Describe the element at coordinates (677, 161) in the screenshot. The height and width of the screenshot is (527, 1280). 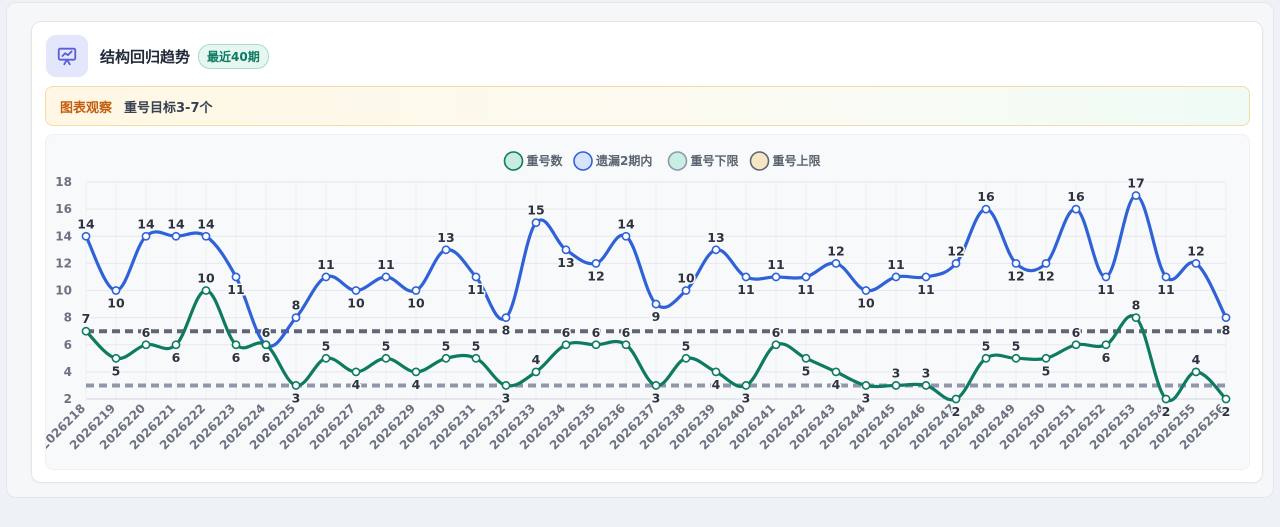
I see `legend-marker` at that location.